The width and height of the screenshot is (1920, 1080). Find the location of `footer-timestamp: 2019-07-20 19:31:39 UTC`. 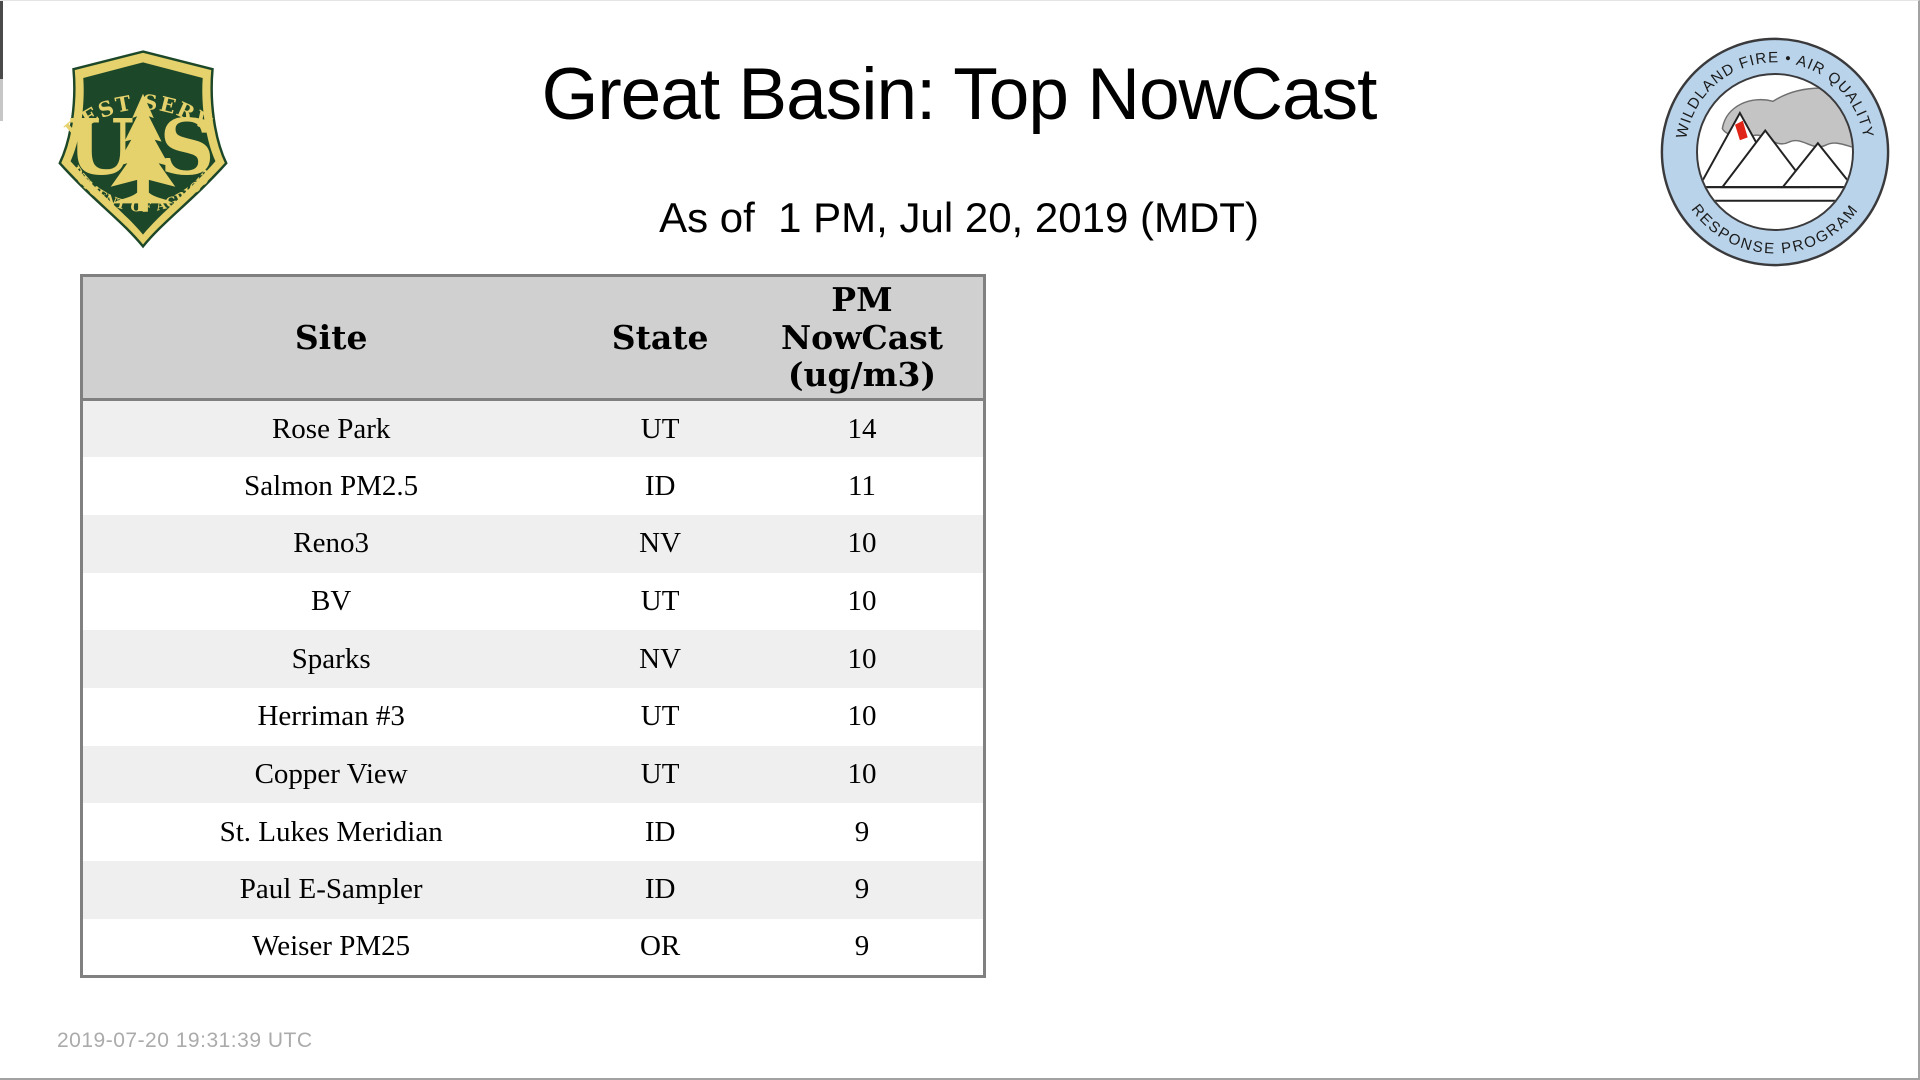

footer-timestamp: 2019-07-20 19:31:39 UTC is located at coordinates (185, 1040).